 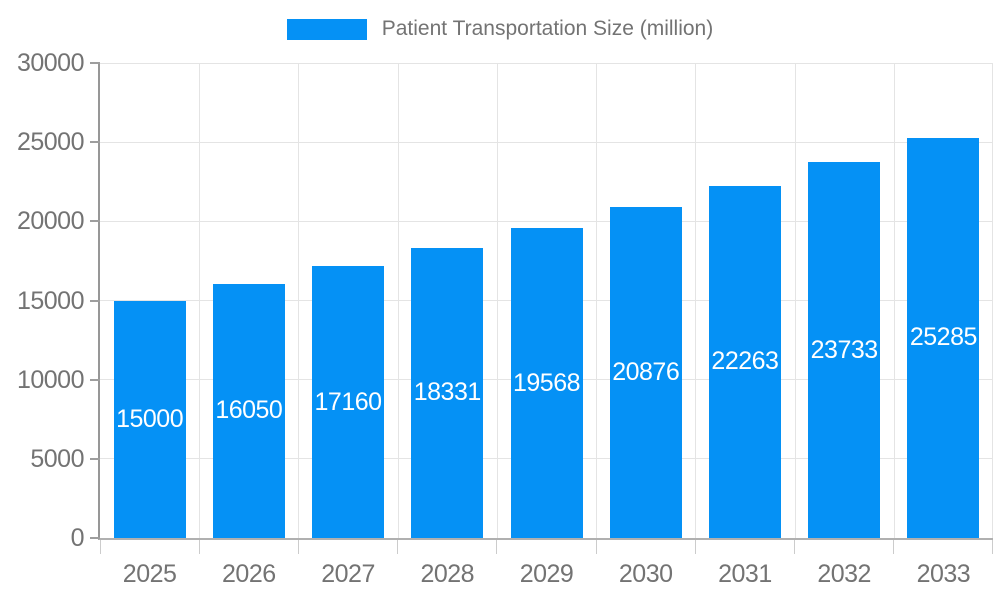 What do you see at coordinates (844, 574) in the screenshot?
I see `x-axis-tick-label: 2032` at bounding box center [844, 574].